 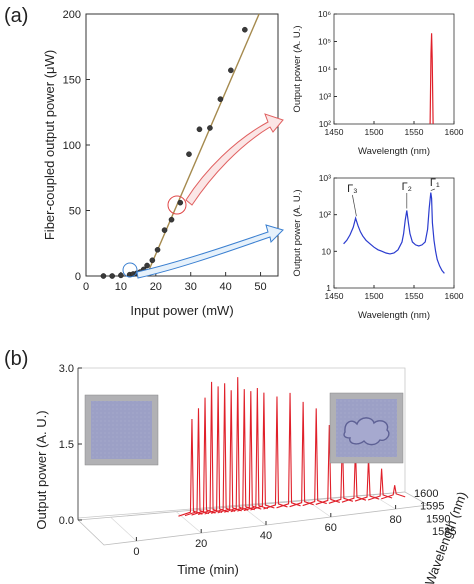 What do you see at coordinates (123, 529) in the screenshot?
I see `floor-grid-line` at bounding box center [123, 529].